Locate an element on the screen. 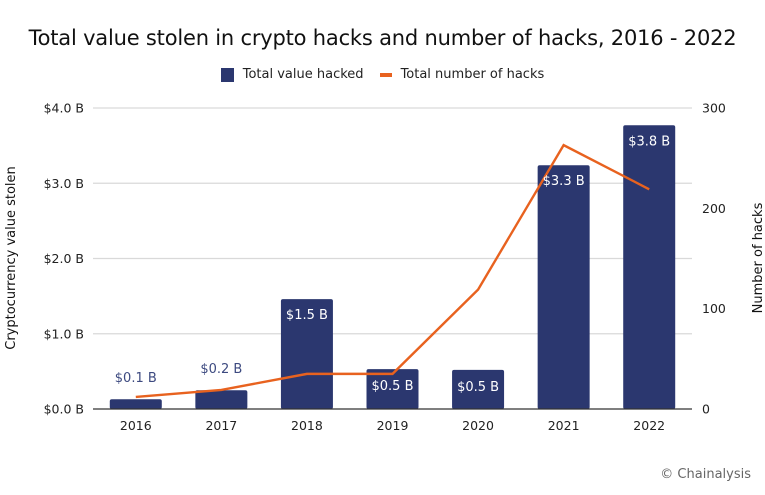  credit: © Chainalysis is located at coordinates (705, 474).